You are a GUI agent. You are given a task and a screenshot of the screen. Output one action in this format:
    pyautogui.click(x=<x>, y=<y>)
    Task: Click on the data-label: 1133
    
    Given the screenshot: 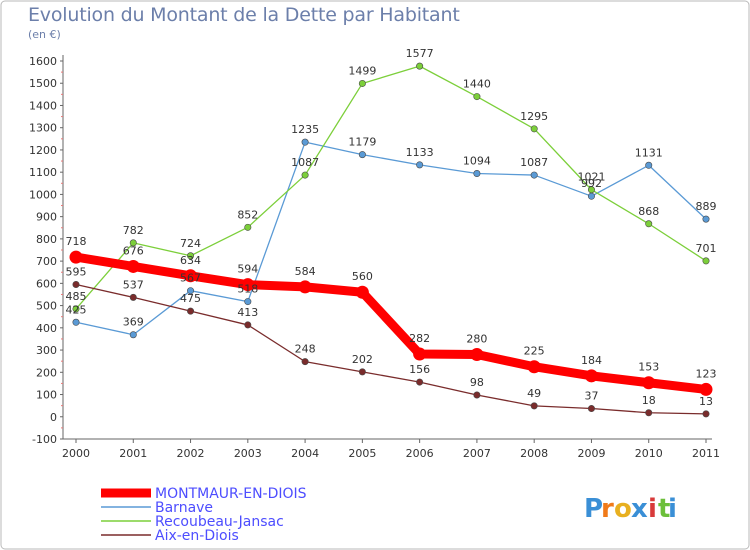 What is the action you would take?
    pyautogui.click(x=420, y=152)
    